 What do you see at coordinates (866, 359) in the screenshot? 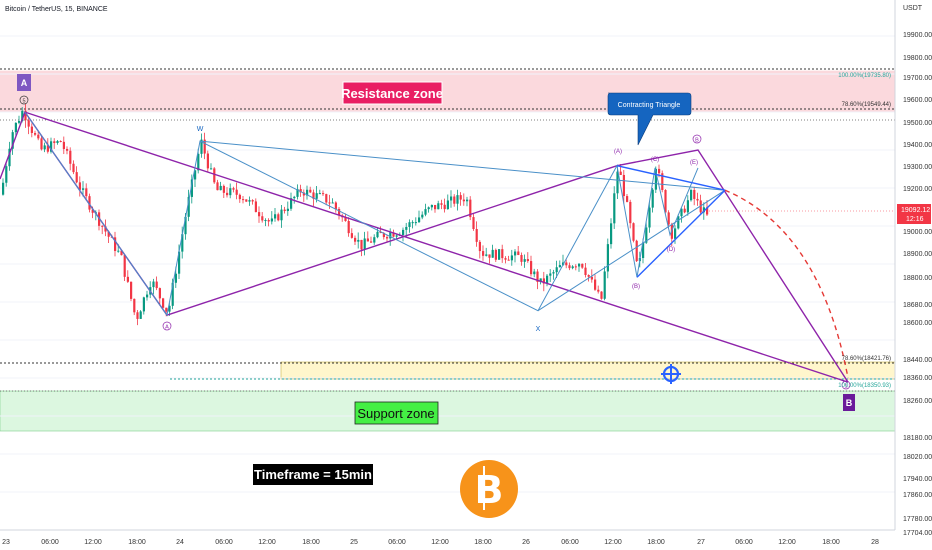
I see `fib-label-786-bottom: 78.60%(18421.76)` at bounding box center [866, 359].